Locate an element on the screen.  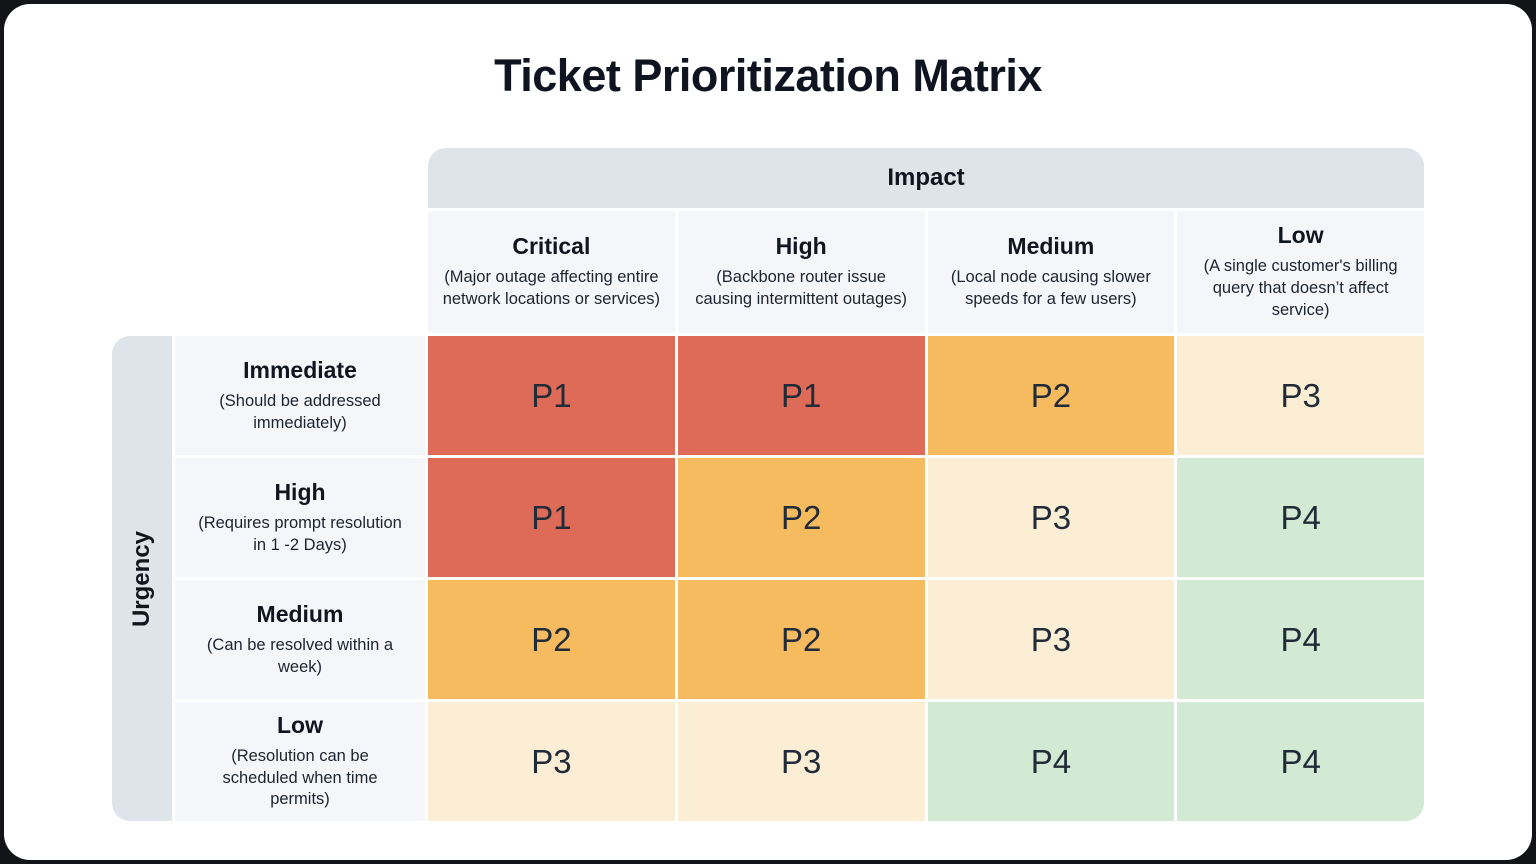
page-title: Ticket Prioritization Matrix is located at coordinates (768, 75).